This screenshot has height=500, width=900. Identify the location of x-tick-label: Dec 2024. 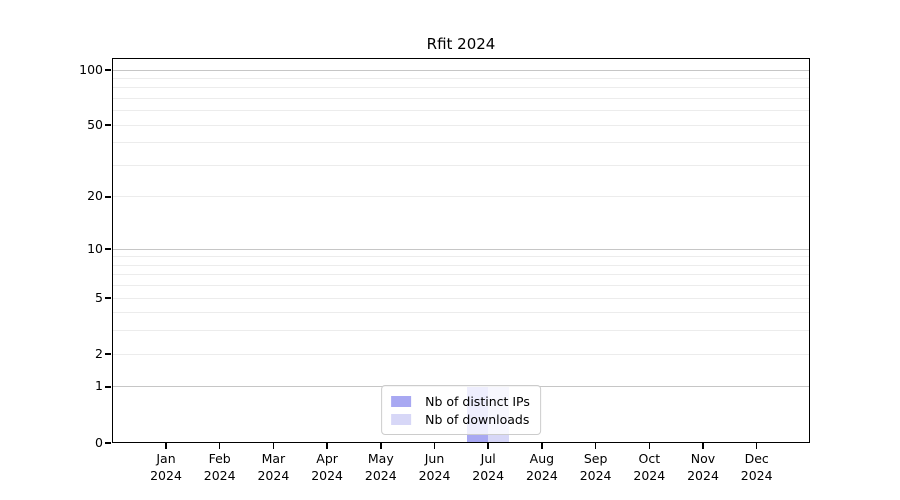
(756, 467).